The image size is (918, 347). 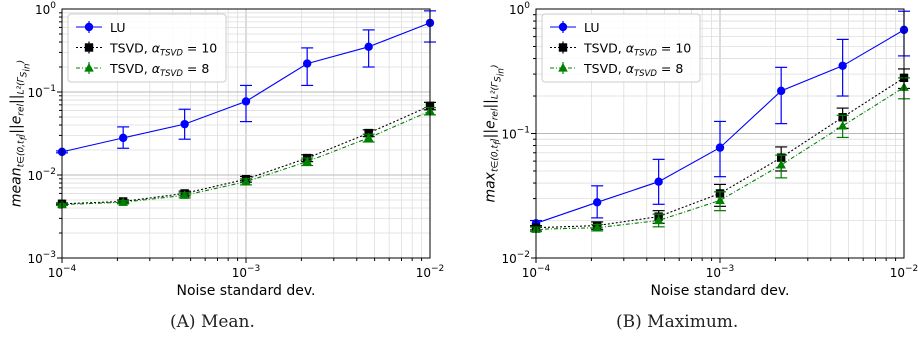 I want to click on y-axis-label-text: meant∈(0,tf]||erel||L²(ΓSin), so click(x=20, y=133).